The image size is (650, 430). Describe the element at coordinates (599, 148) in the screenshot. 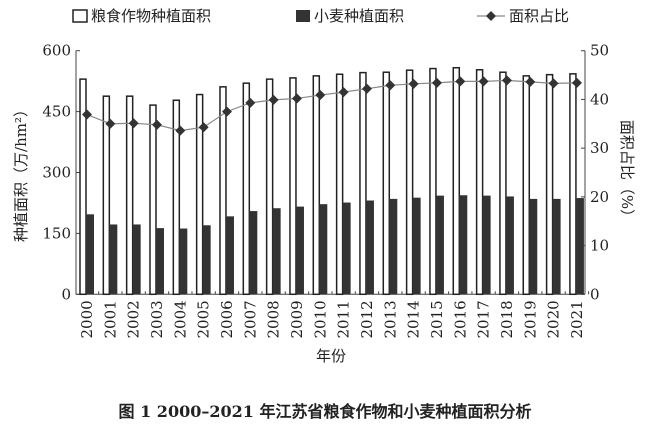

I see `y2-tick-label: 30` at that location.